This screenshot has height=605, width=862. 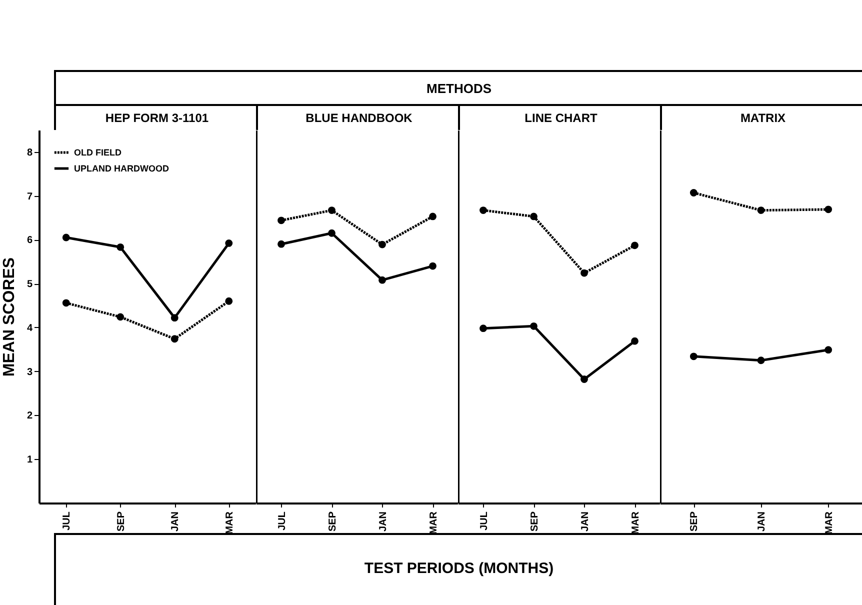 What do you see at coordinates (29, 372) in the screenshot?
I see `y-tick-label: 3` at bounding box center [29, 372].